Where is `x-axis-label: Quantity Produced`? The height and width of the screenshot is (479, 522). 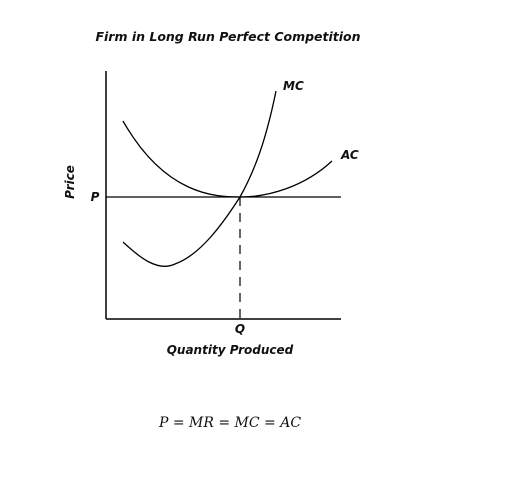
x-axis-label: Quantity Produced is located at coordinates (230, 350).